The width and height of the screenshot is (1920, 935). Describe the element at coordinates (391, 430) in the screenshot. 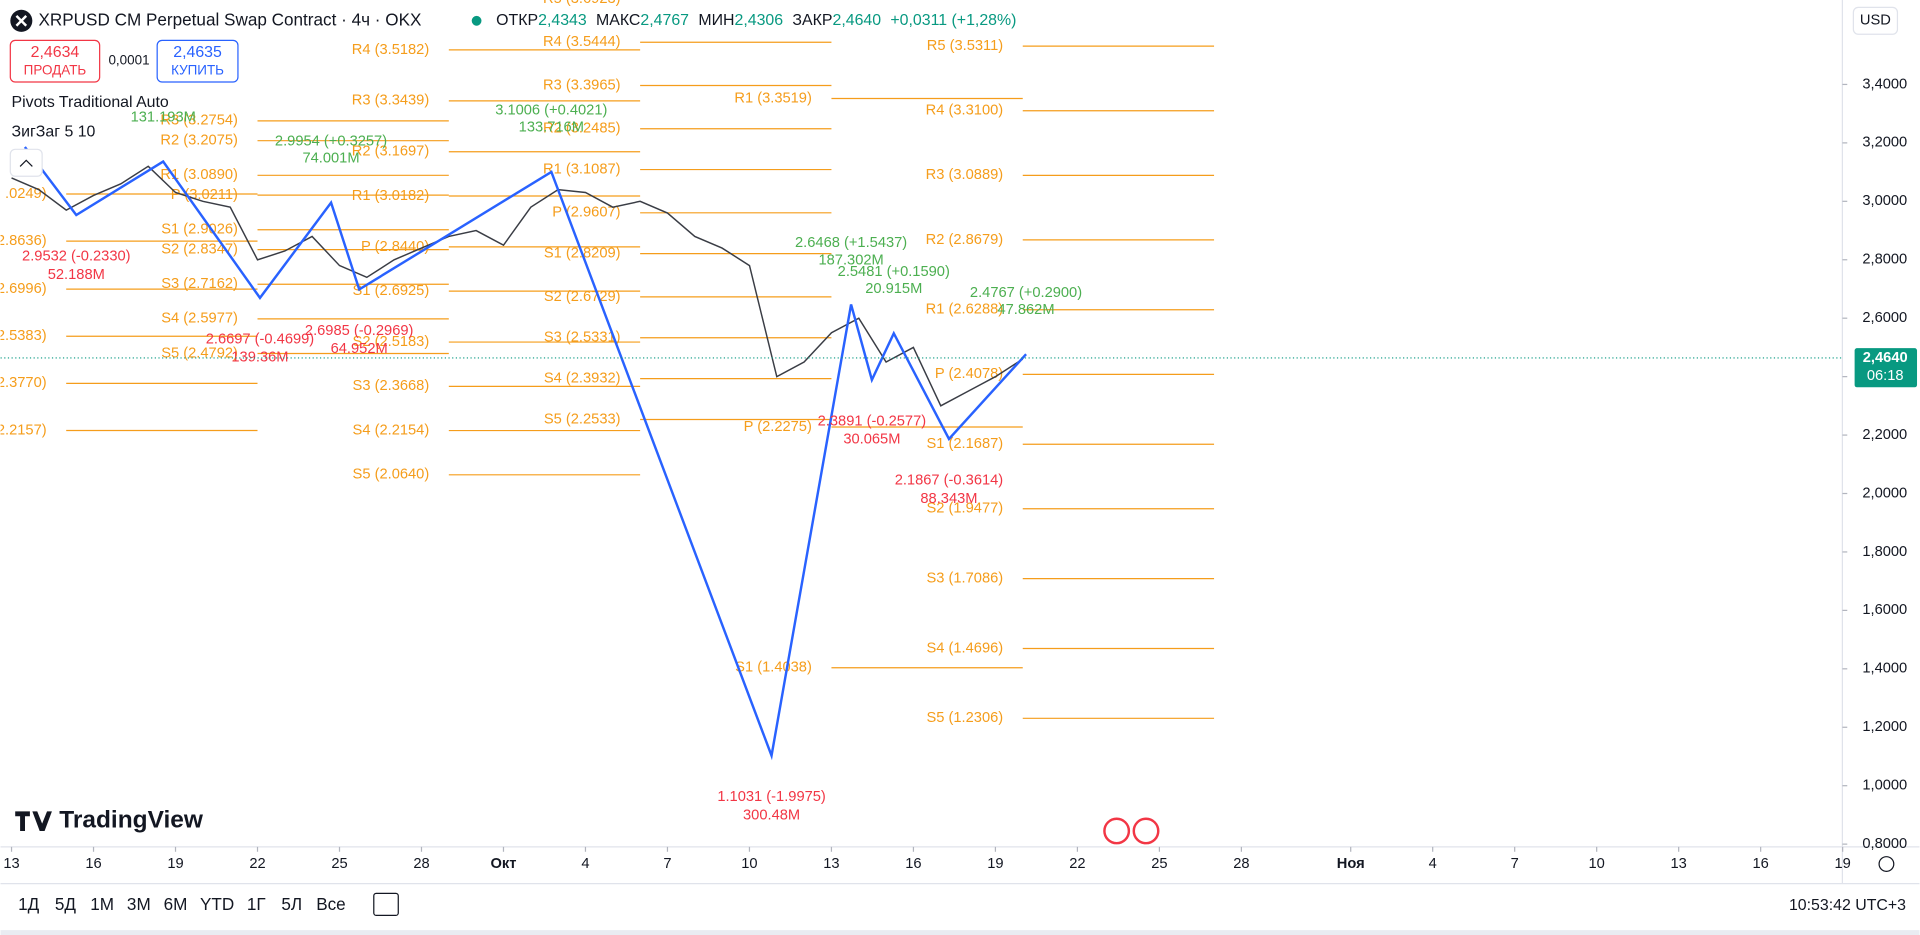

I see `pivot-label: S4 (2.2154)` at that location.